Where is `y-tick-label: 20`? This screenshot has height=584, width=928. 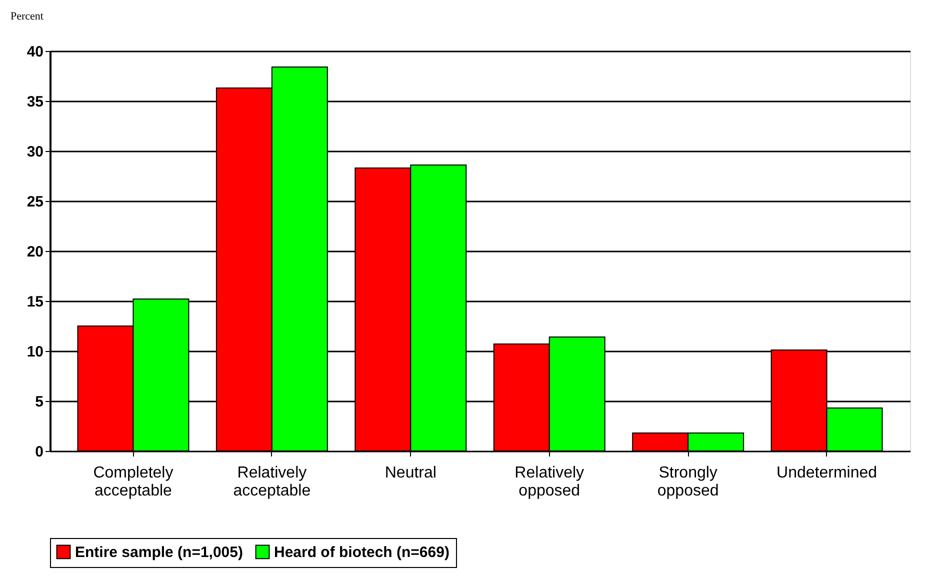
y-tick-label: 20 is located at coordinates (35, 252).